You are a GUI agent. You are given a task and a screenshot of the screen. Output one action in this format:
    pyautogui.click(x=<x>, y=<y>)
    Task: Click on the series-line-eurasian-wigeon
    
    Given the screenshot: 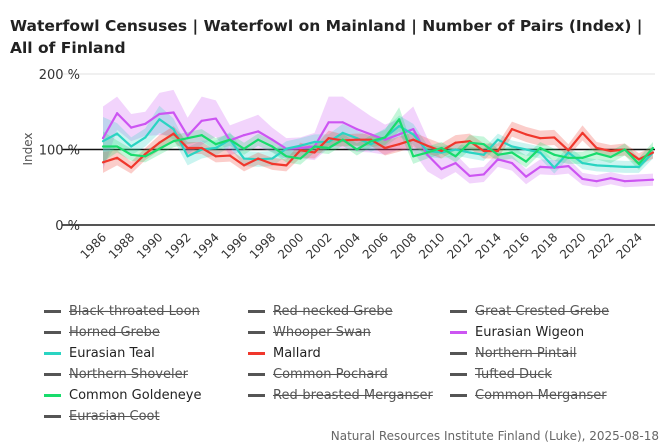 What is the action you would take?
    pyautogui.click(x=378, y=147)
    